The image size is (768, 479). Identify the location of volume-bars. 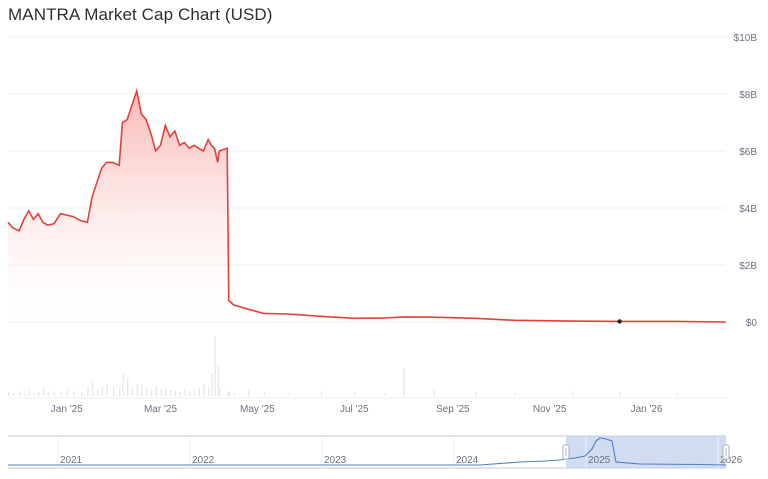
(343, 366).